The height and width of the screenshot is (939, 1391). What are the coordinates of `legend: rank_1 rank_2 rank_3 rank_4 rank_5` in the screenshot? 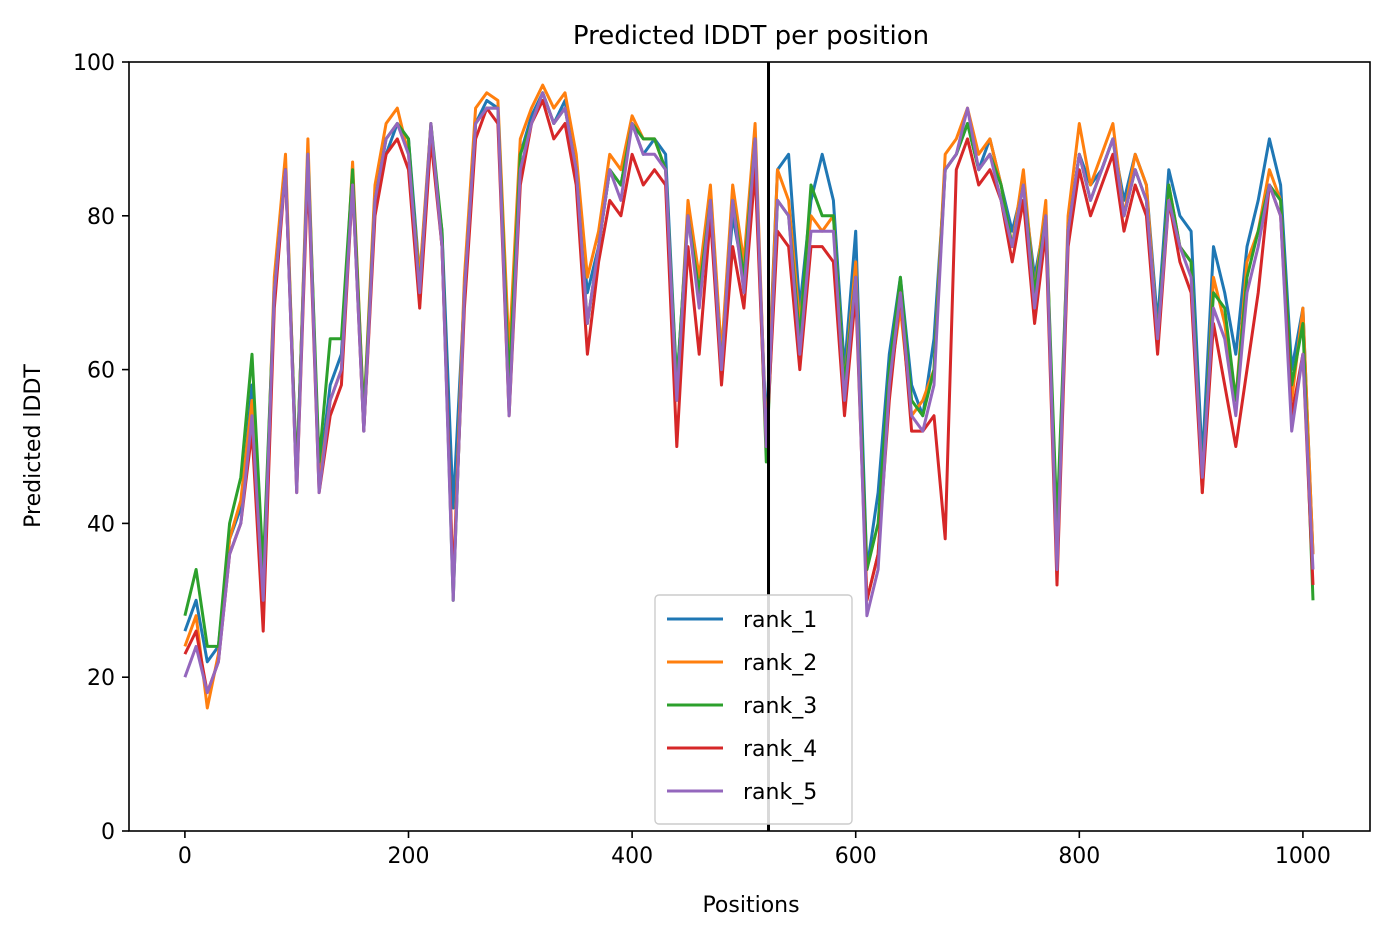 It's located at (753, 709).